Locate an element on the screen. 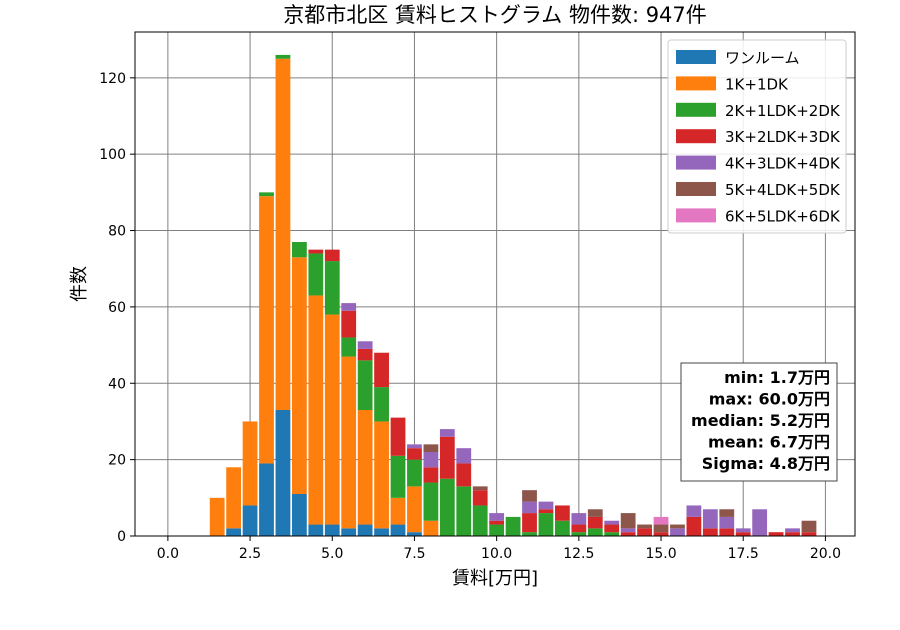 This screenshot has height=630, width=900. legend-label: 3K+2LDK+3DK is located at coordinates (783, 137).